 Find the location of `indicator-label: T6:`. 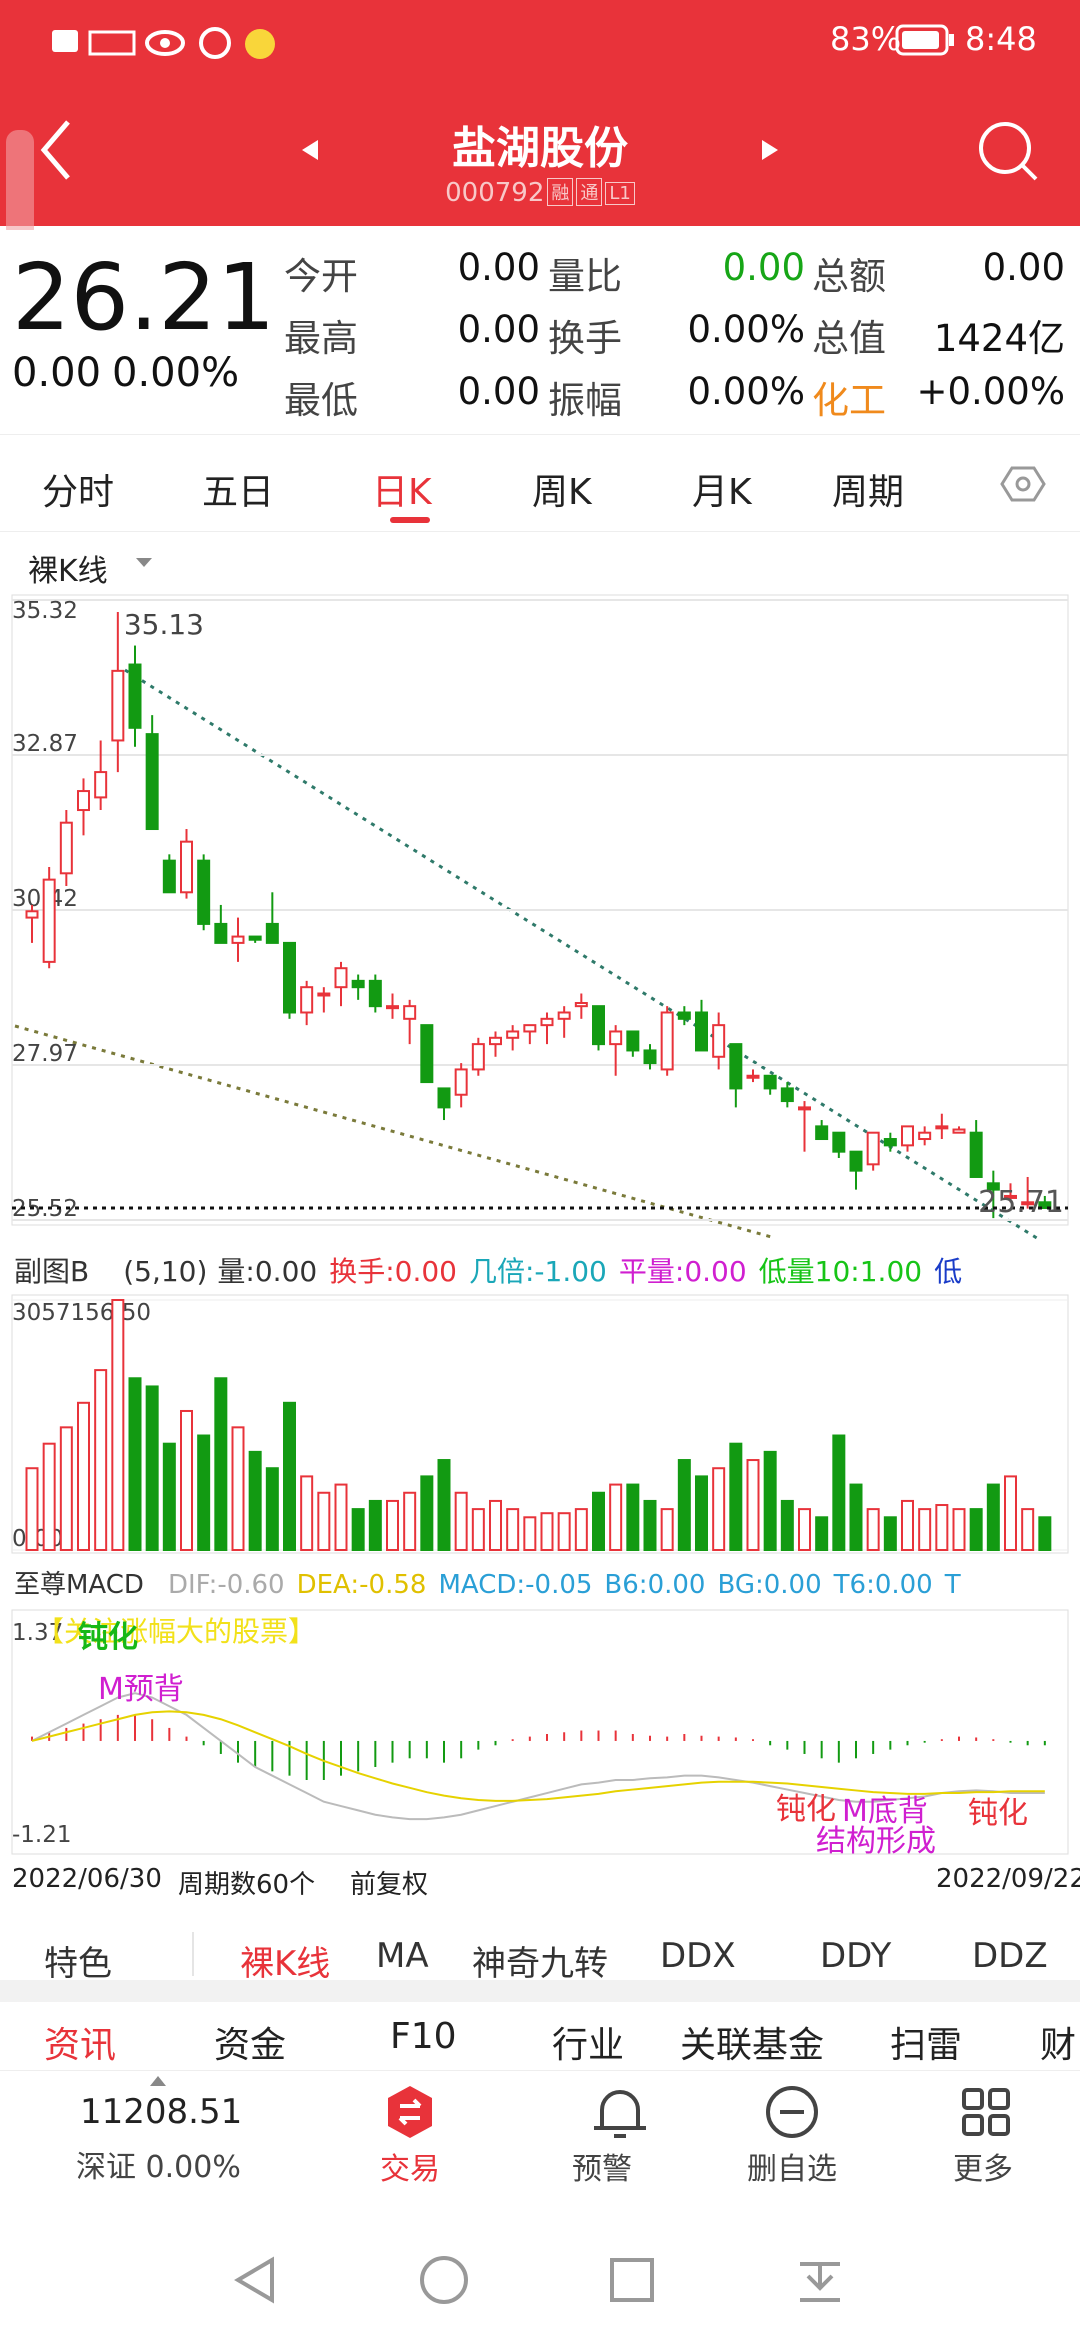

indicator-label: T6: is located at coordinates (854, 1585).